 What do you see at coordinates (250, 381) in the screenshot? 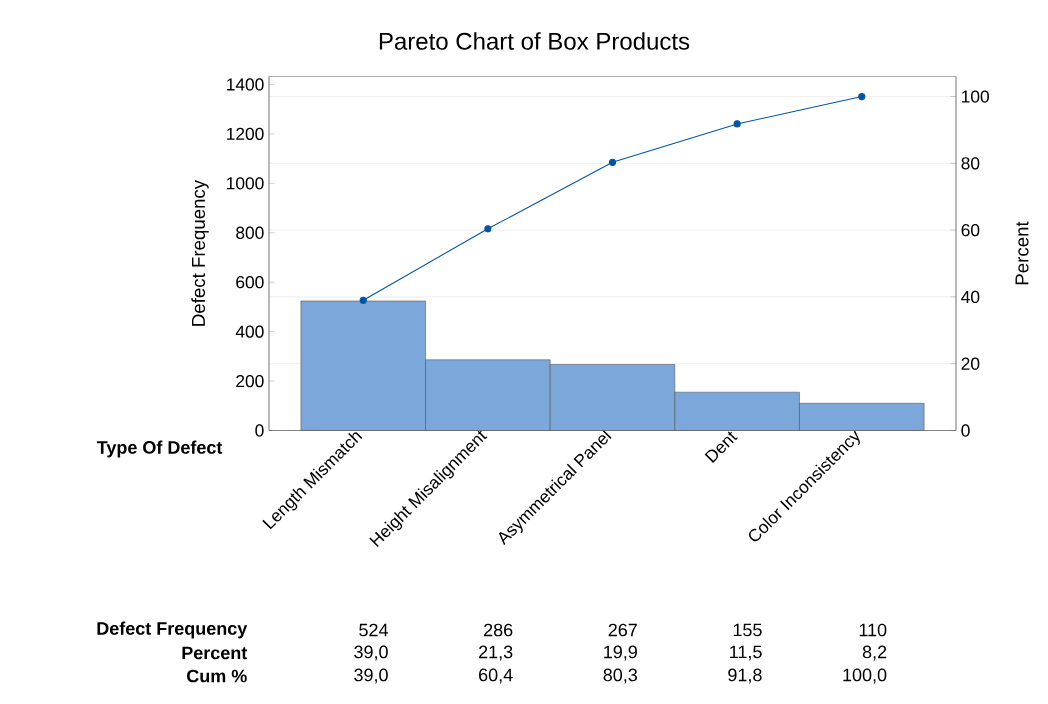
I see `y-tick-label: 200` at bounding box center [250, 381].